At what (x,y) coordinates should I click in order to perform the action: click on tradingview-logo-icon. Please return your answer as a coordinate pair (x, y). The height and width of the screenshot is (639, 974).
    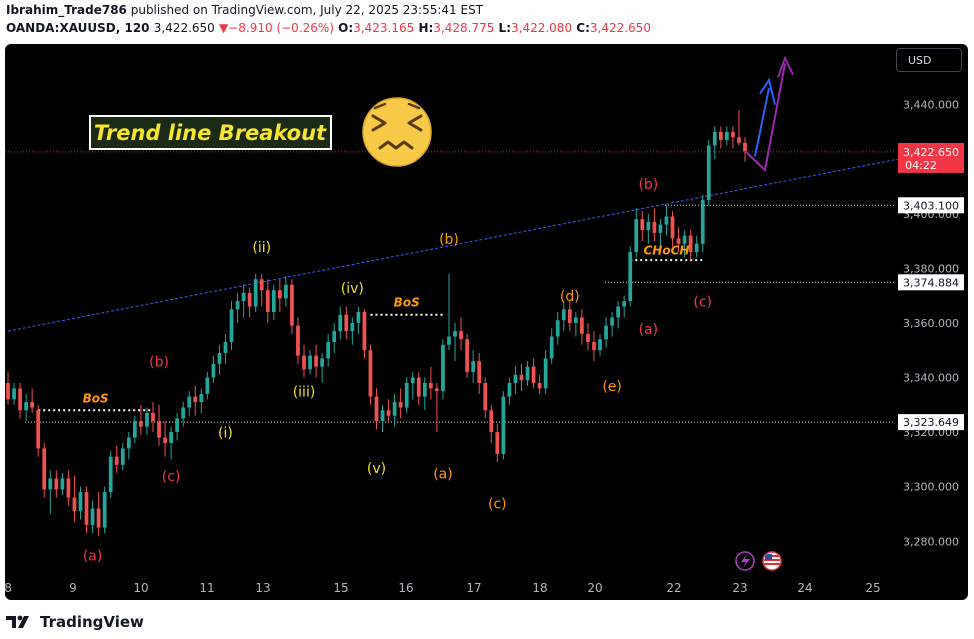
    Looking at the image, I should click on (17, 621).